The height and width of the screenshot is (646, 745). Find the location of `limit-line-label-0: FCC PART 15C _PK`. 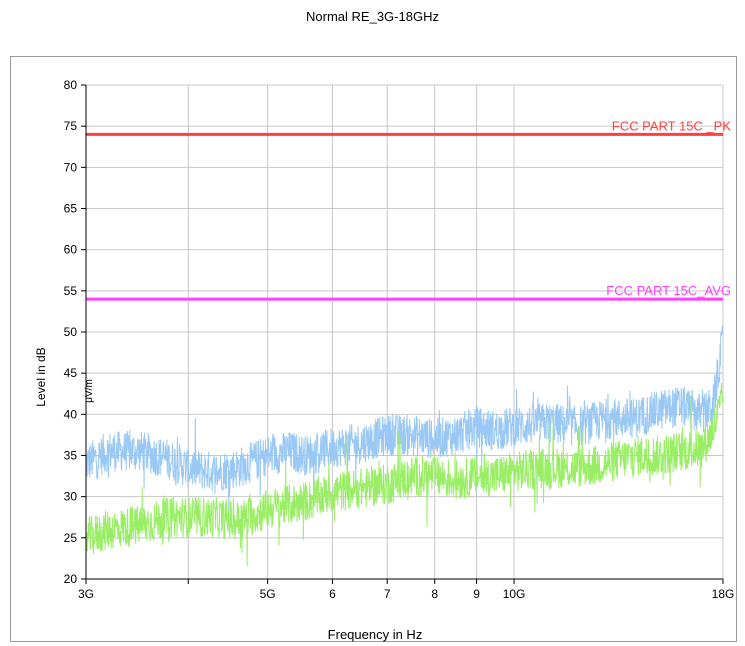

limit-line-label-0: FCC PART 15C _PK is located at coordinates (672, 125).